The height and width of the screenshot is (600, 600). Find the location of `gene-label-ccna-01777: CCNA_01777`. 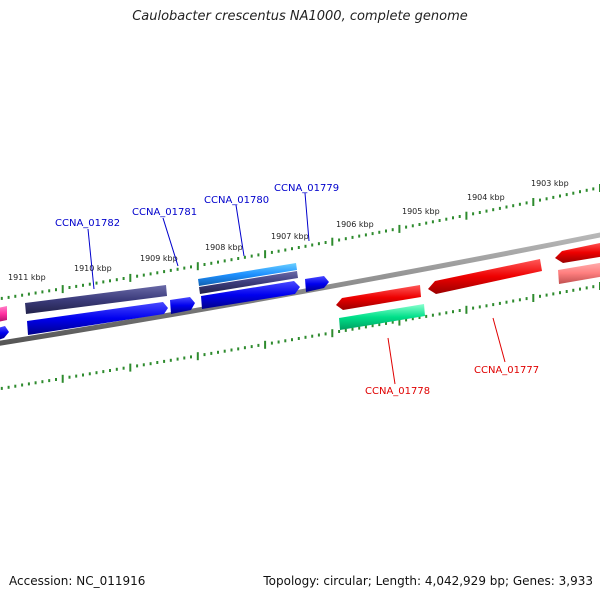

gene-label-ccna-01777: CCNA_01777 is located at coordinates (506, 370).